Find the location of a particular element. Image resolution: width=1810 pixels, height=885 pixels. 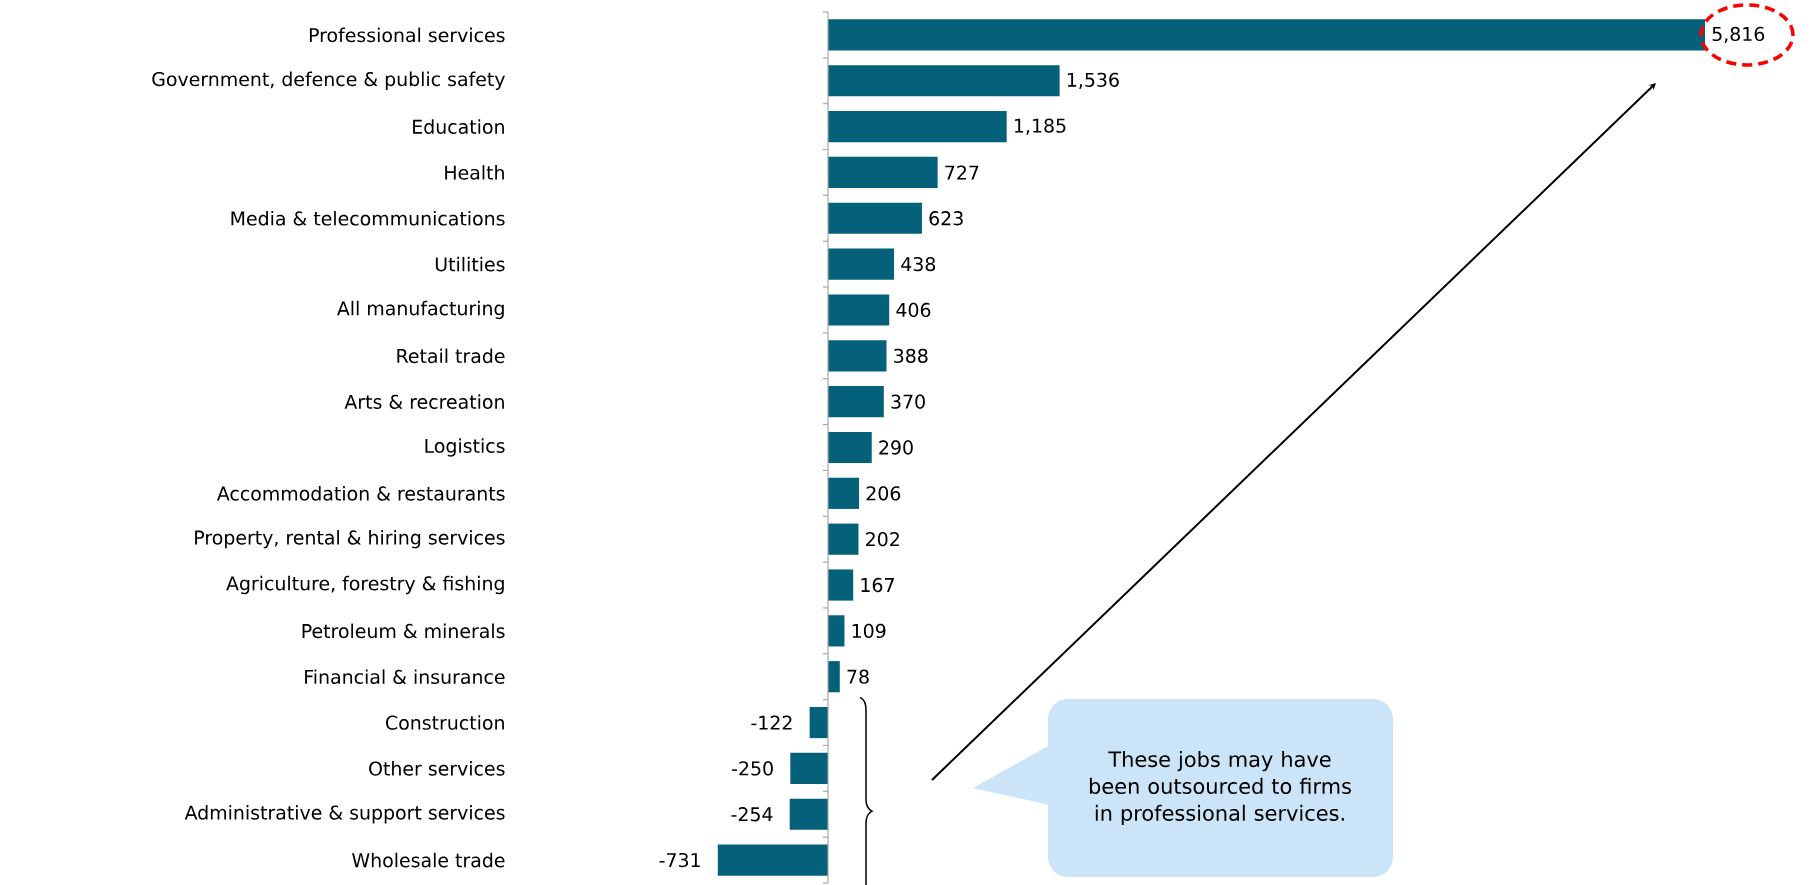

data-label: 1,185 is located at coordinates (1040, 126).